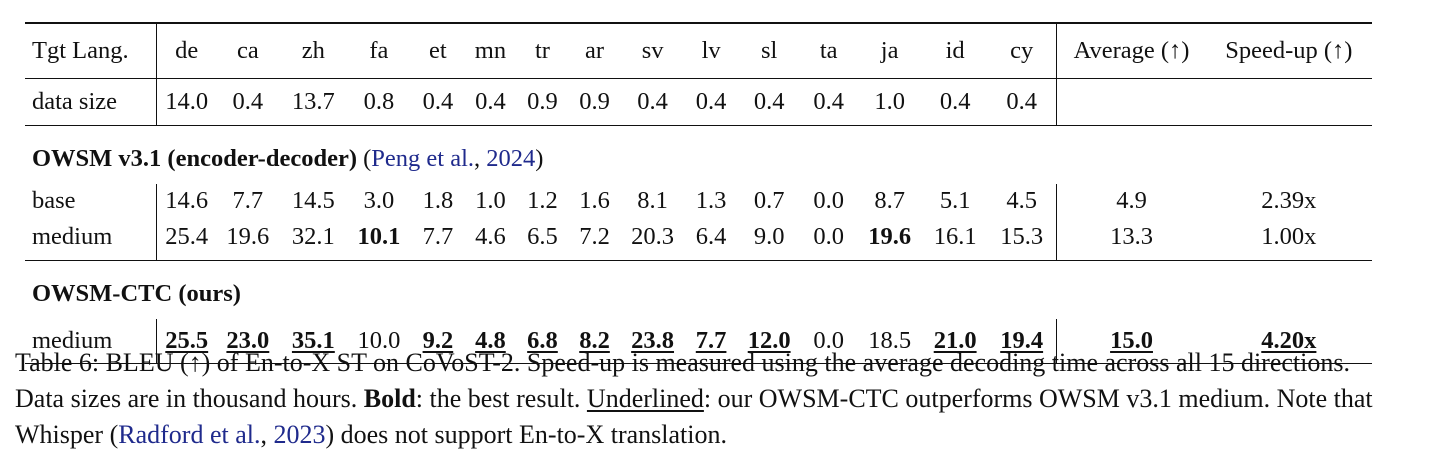 The width and height of the screenshot is (1438, 472). Describe the element at coordinates (379, 340) in the screenshot. I see `bleu-value-text: 10.0` at that location.